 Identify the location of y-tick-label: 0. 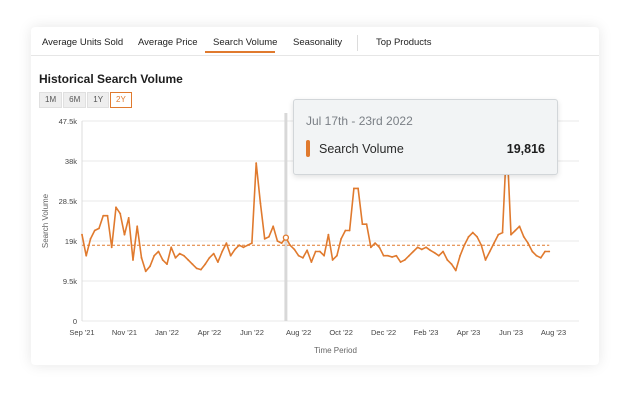
(75, 321).